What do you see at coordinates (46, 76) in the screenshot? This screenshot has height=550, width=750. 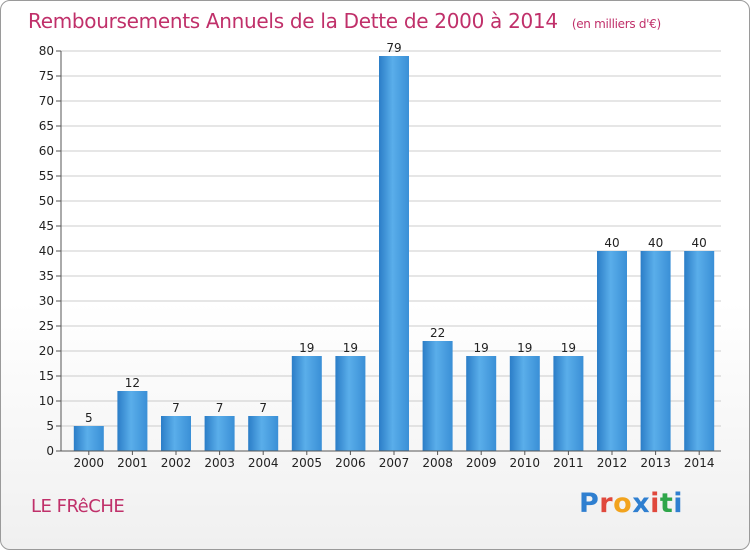 I see `ytick-label-75: 75` at bounding box center [46, 76].